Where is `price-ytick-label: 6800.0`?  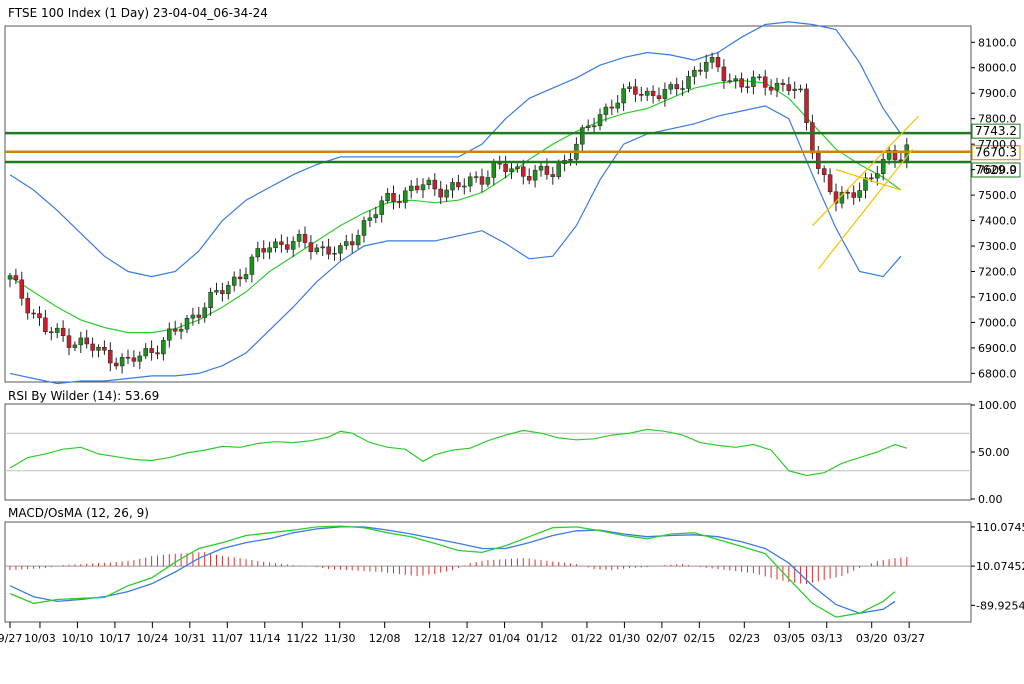
price-ytick-label: 6800.0 is located at coordinates (997, 373).